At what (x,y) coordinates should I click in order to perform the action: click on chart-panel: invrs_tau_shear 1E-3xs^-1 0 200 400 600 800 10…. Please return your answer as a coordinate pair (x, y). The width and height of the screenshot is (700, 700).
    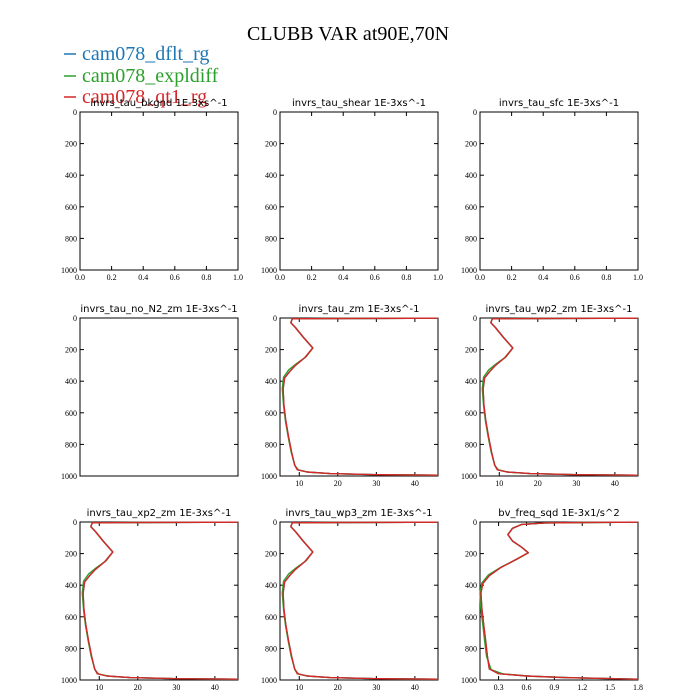
    Looking at the image, I should click on (352, 190).